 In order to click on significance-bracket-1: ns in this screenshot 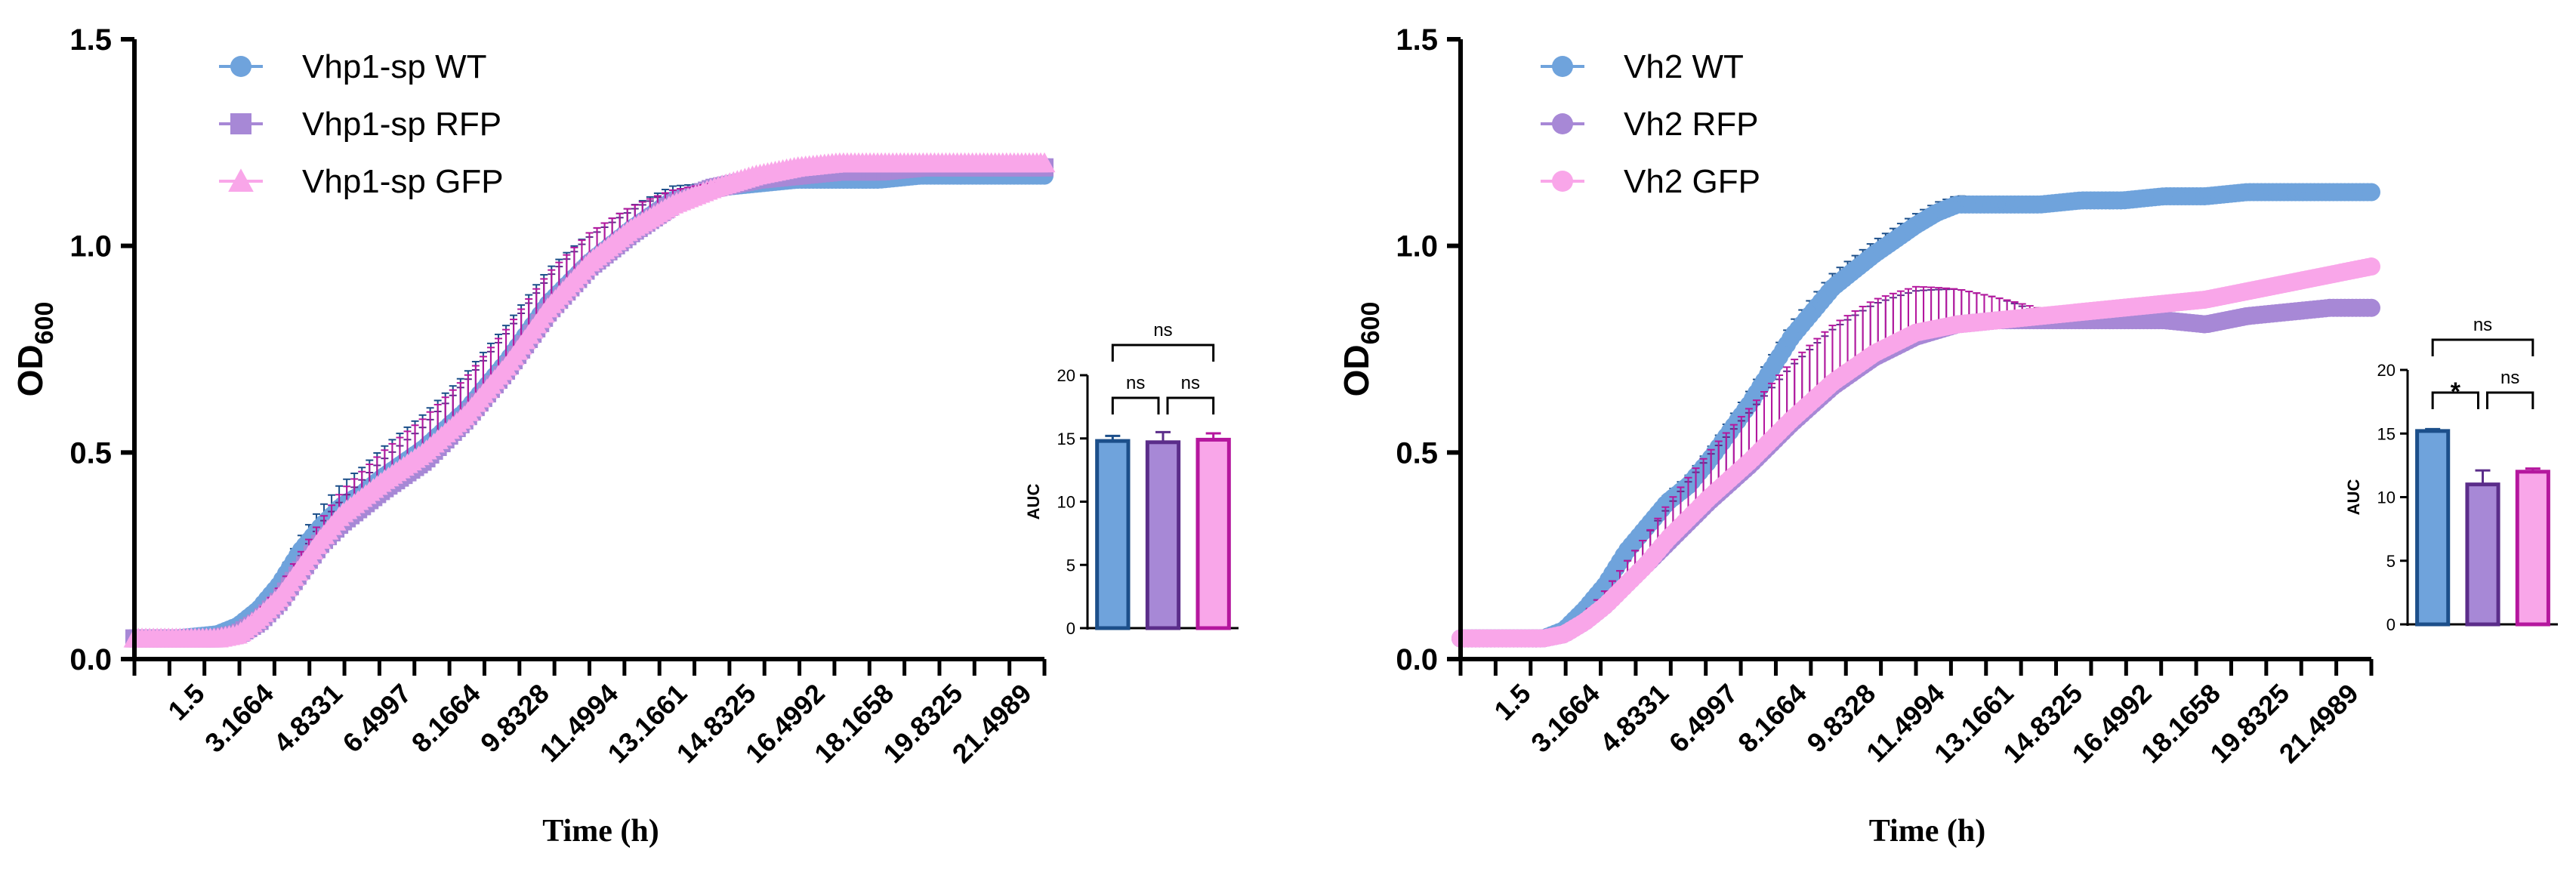, I will do `click(1135, 393)`.